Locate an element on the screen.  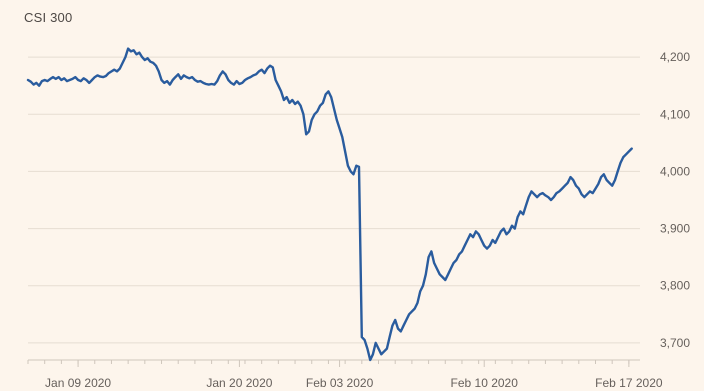
y-axis-labels: 3,700 3,800 3,900 4,000 4,100 4,200 is located at coordinates (675, 200).